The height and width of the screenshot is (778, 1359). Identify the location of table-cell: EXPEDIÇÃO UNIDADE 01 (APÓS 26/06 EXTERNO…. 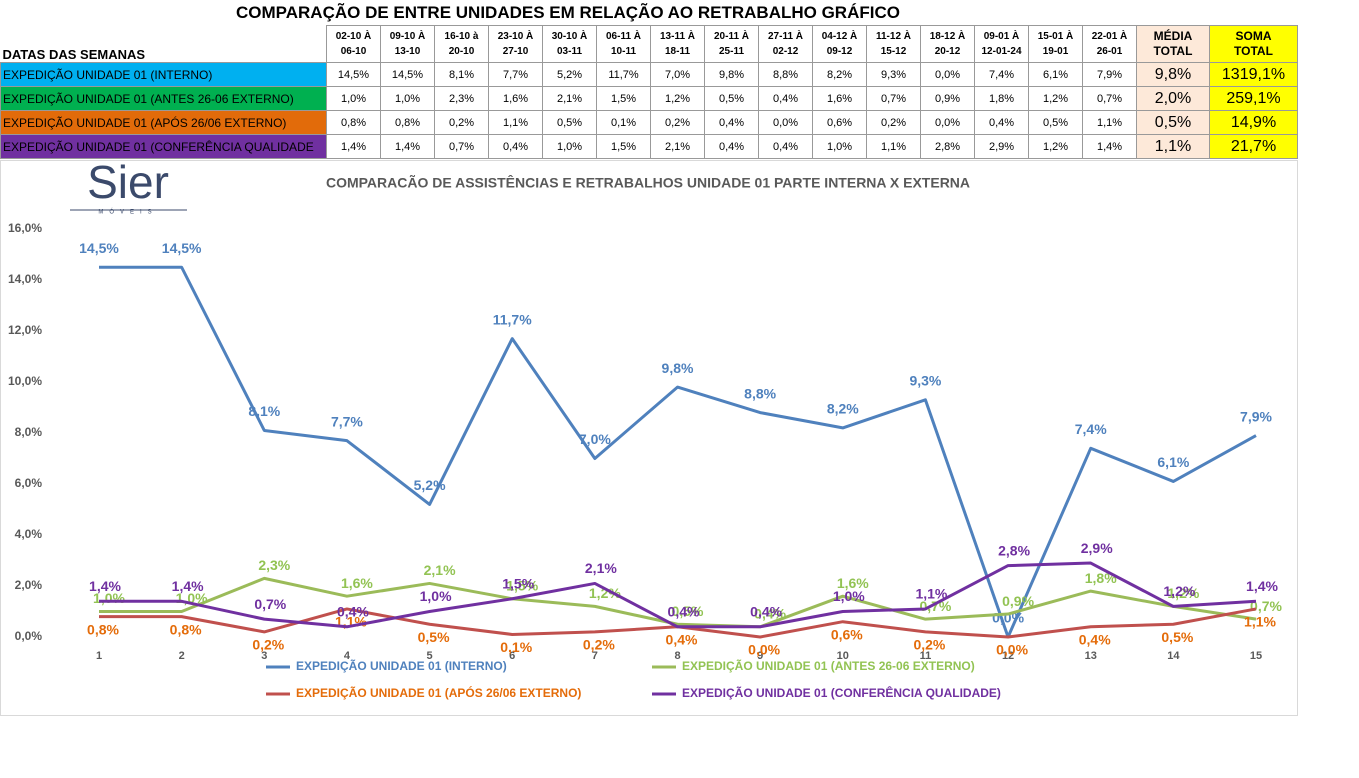
(163, 122).